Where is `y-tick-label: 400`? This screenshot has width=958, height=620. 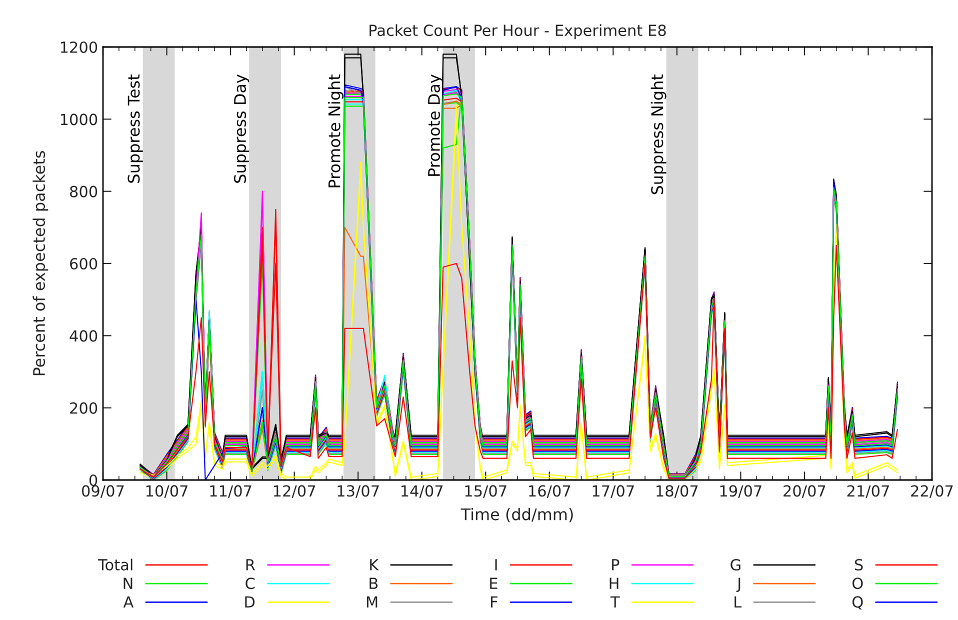 y-tick-label: 400 is located at coordinates (84, 336).